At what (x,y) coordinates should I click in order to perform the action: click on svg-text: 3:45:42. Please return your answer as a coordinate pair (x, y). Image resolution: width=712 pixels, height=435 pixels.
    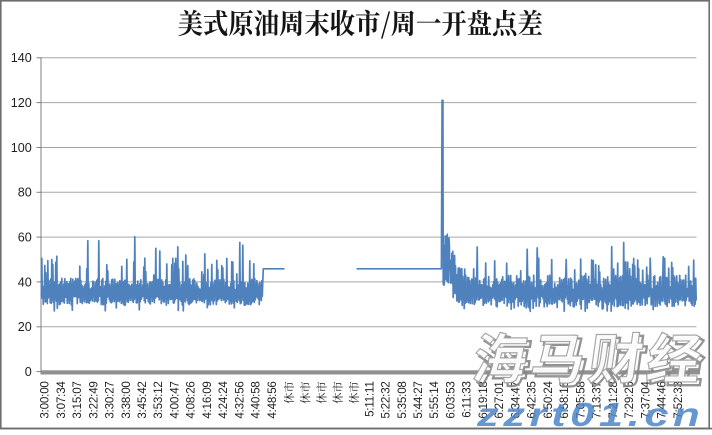
    Looking at the image, I should click on (142, 399).